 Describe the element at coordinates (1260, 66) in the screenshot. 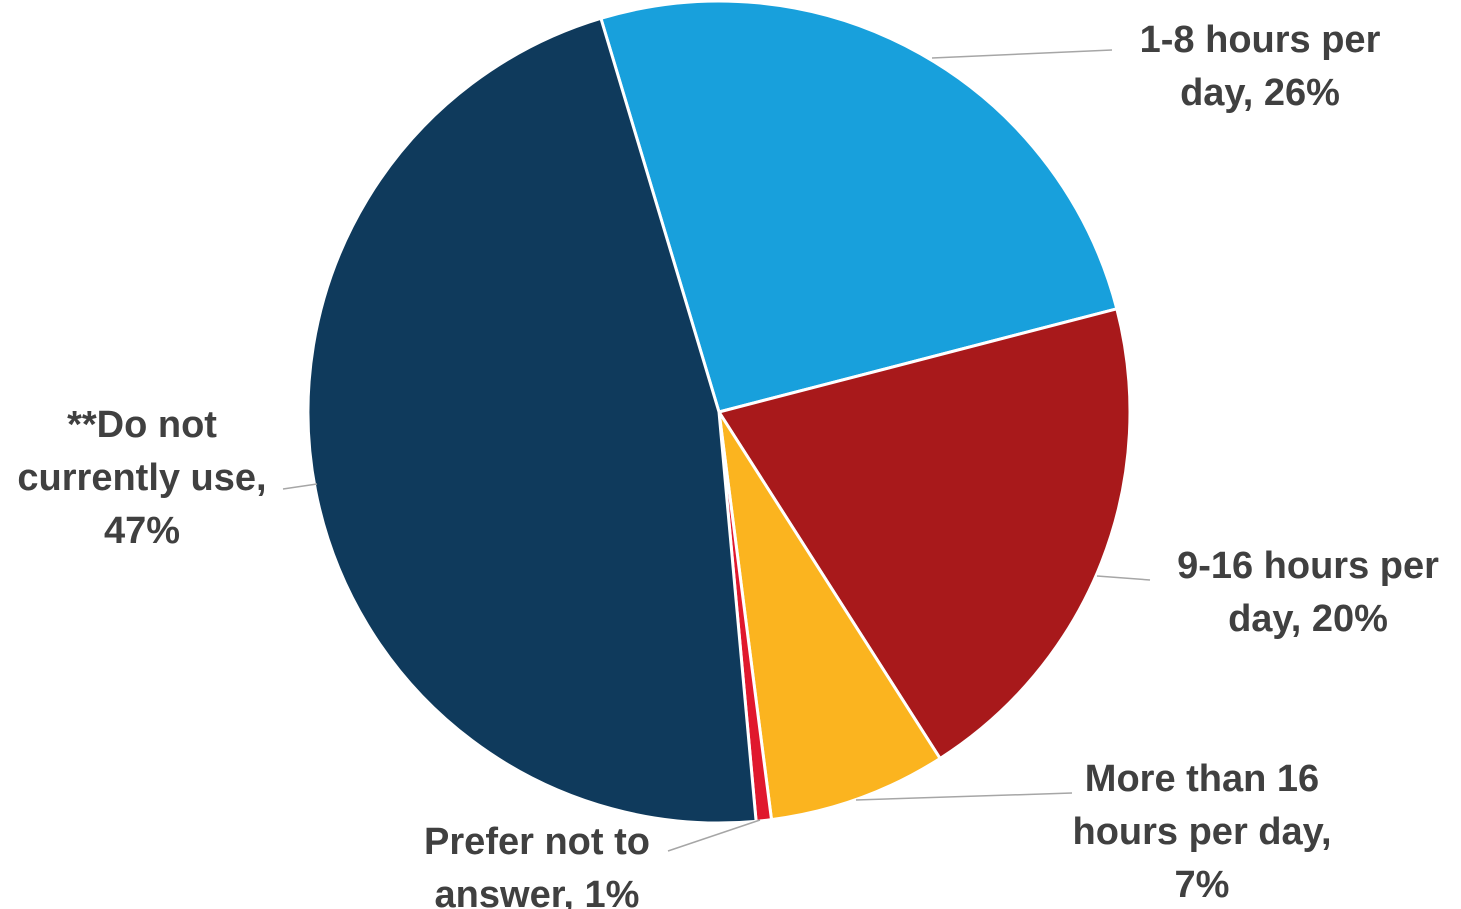

I see `data-label: 1-8 hours per day, 26%` at that location.